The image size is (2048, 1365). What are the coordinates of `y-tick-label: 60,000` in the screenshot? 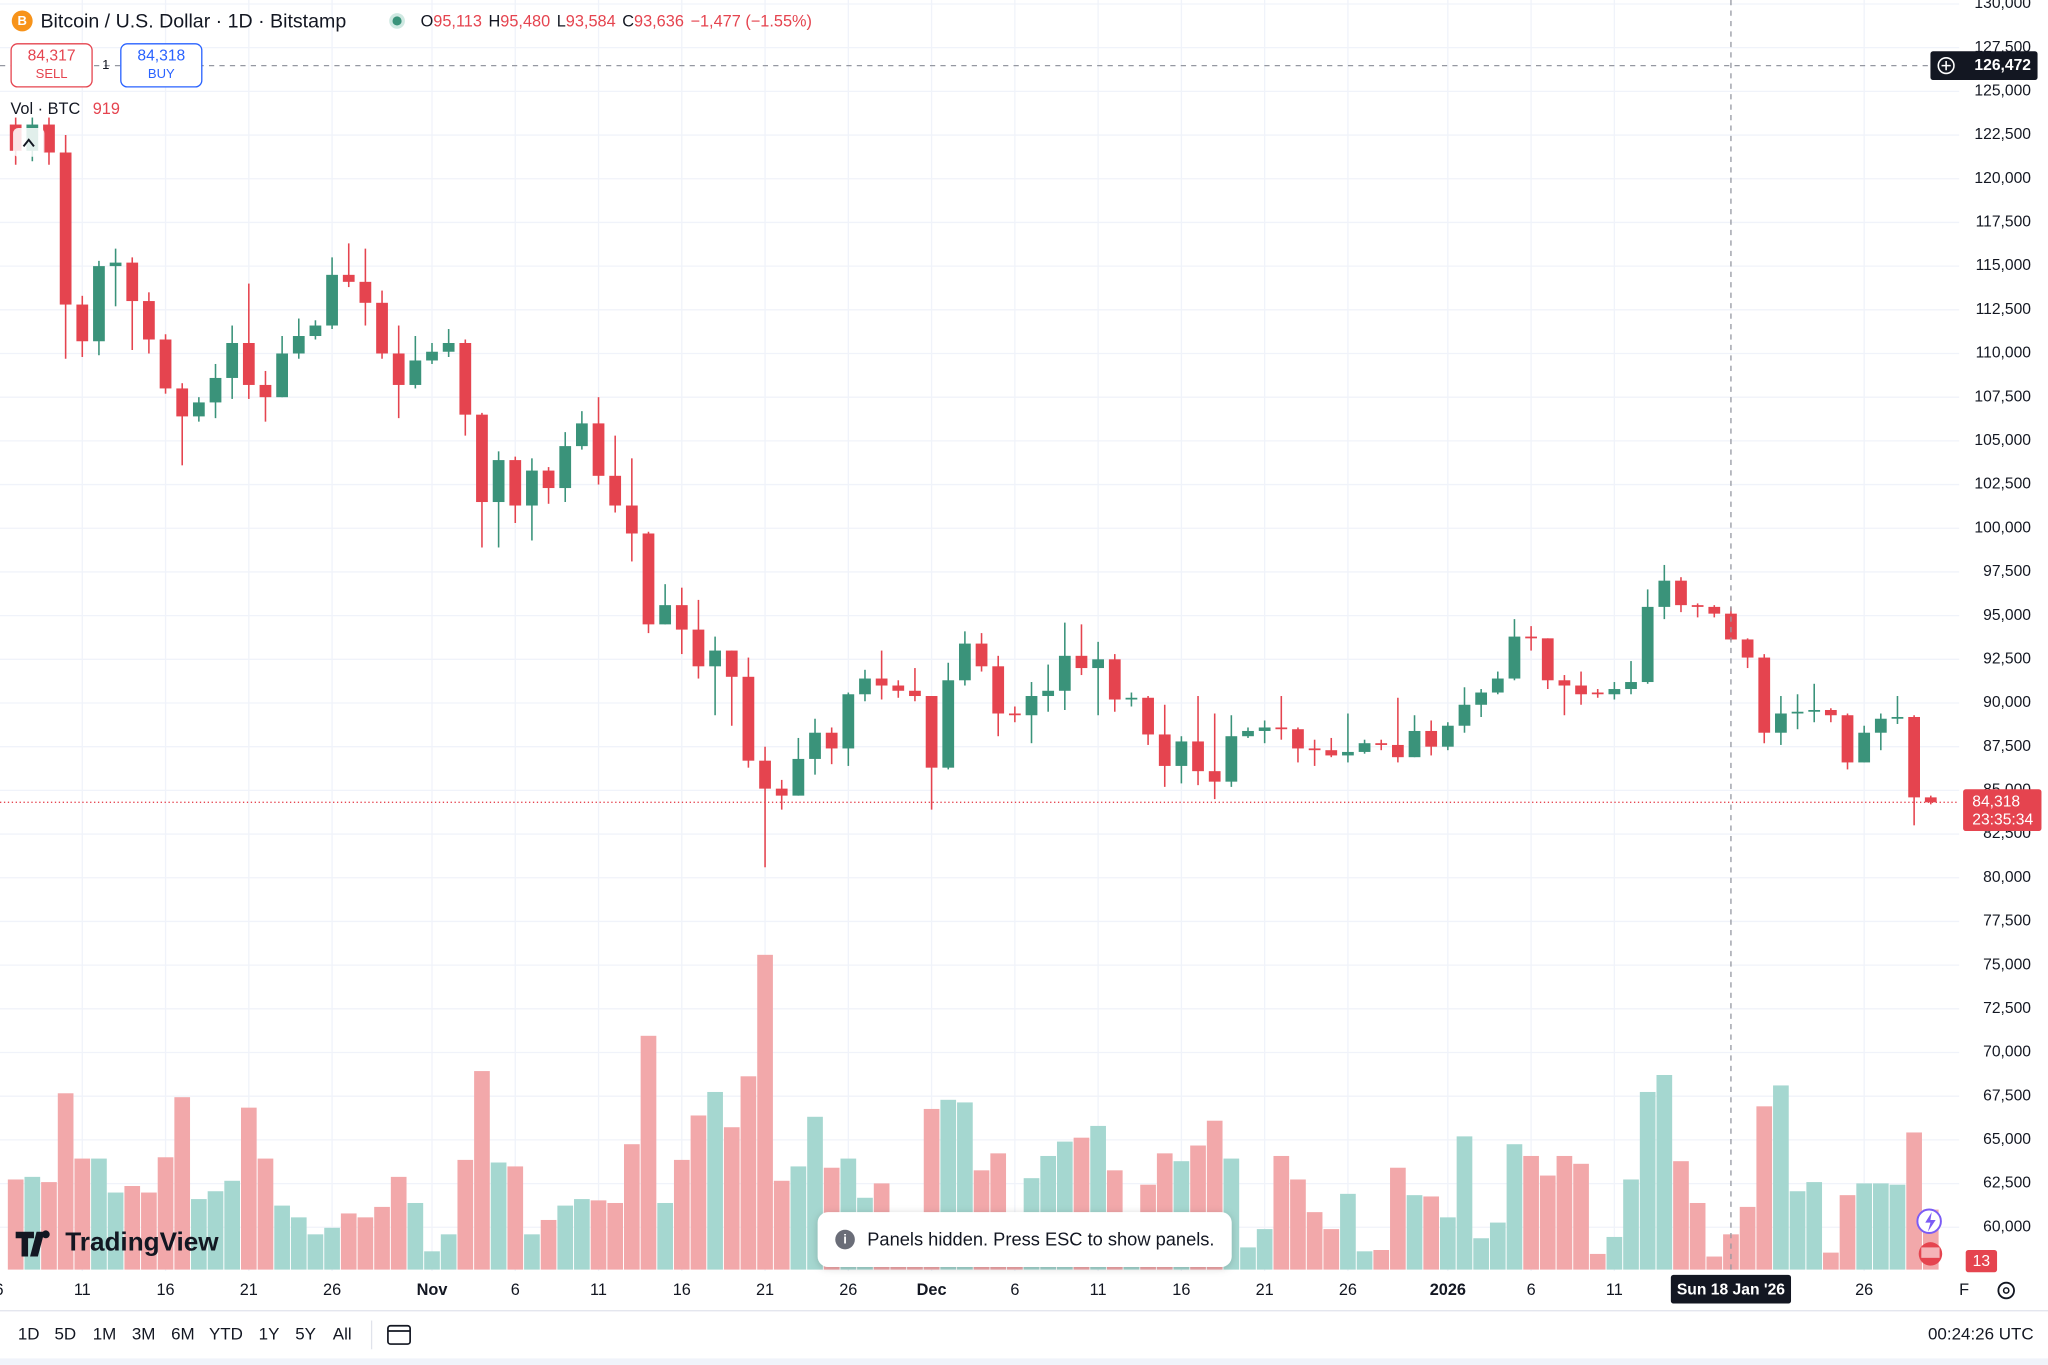 It's located at (2007, 1226).